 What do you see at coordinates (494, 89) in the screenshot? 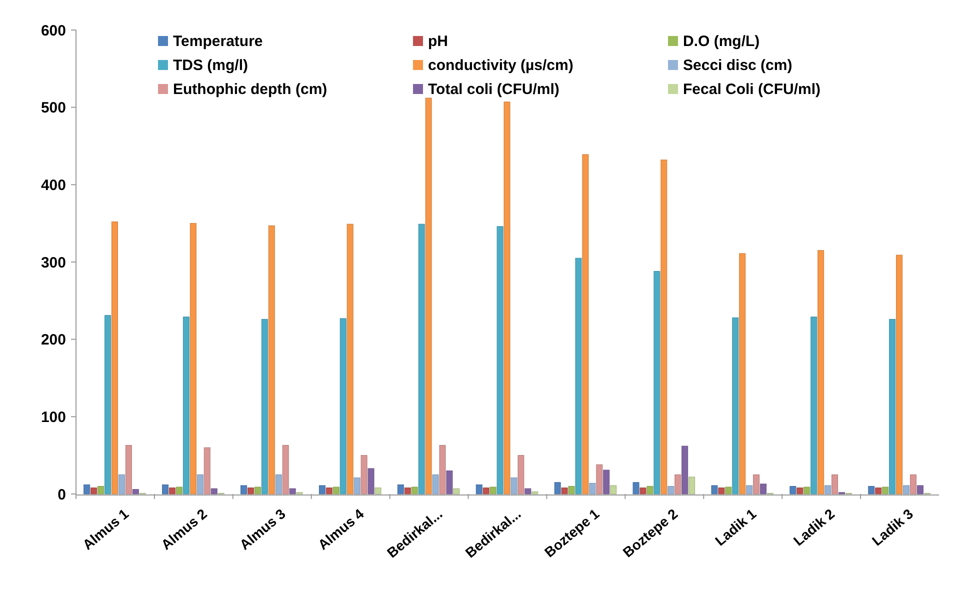
I see `legend-label: Total coli (CFU/ml)` at bounding box center [494, 89].